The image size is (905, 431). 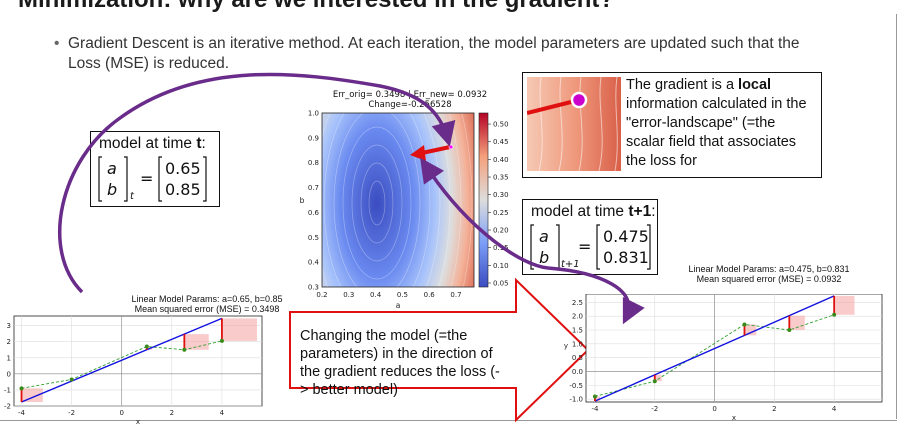 I want to click on y-tick-label: 0.0, so click(x=577, y=372).